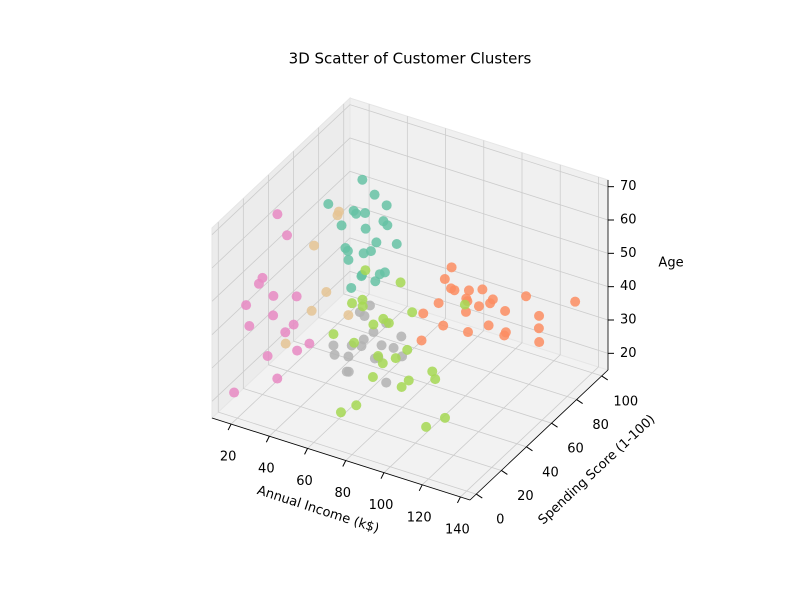  Describe the element at coordinates (419, 517) in the screenshot. I see `x-tick-label: 120` at that location.